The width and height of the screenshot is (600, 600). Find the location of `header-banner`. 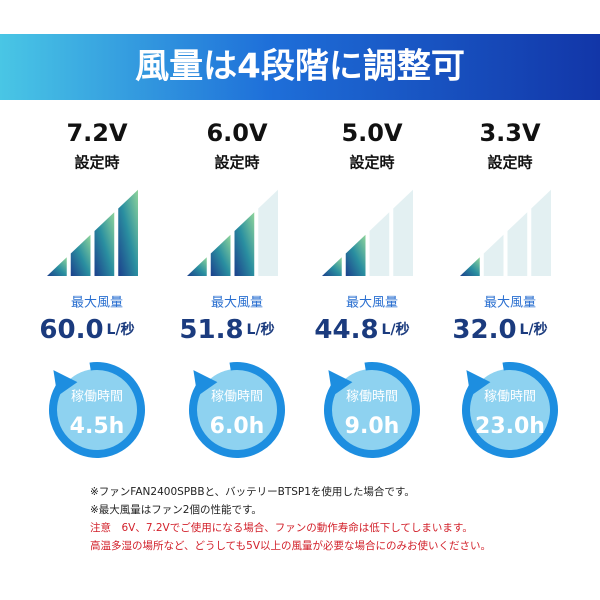

header-banner is located at coordinates (300, 67).